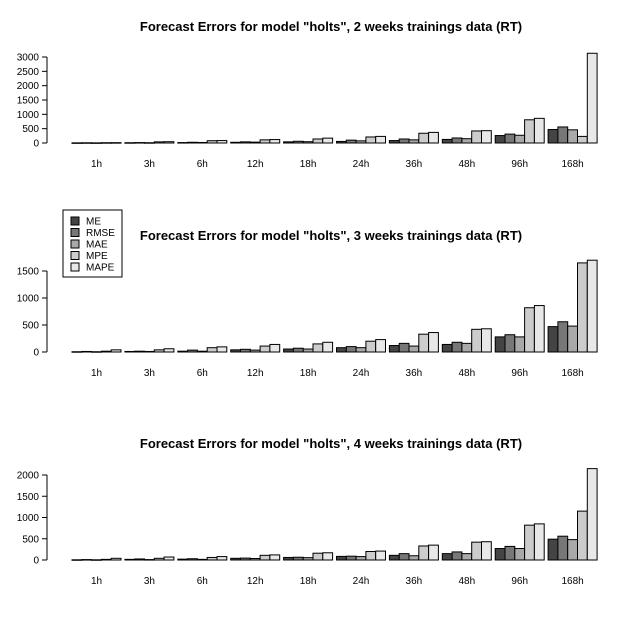  What do you see at coordinates (351, 558) in the screenshot?
I see `bar-rmse-24h` at bounding box center [351, 558].